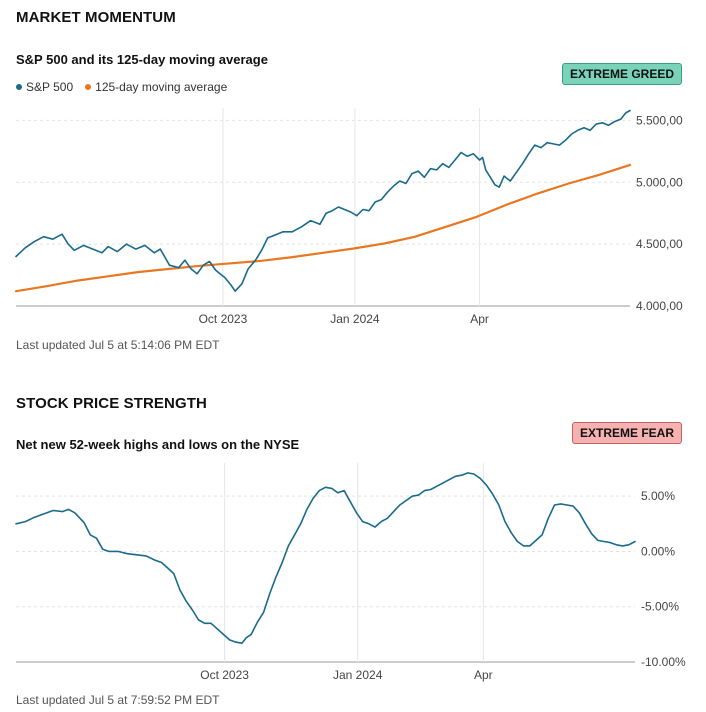  What do you see at coordinates (111, 403) in the screenshot?
I see `stock-price-strength-title: STOCK PRICE STRENGTH` at bounding box center [111, 403].